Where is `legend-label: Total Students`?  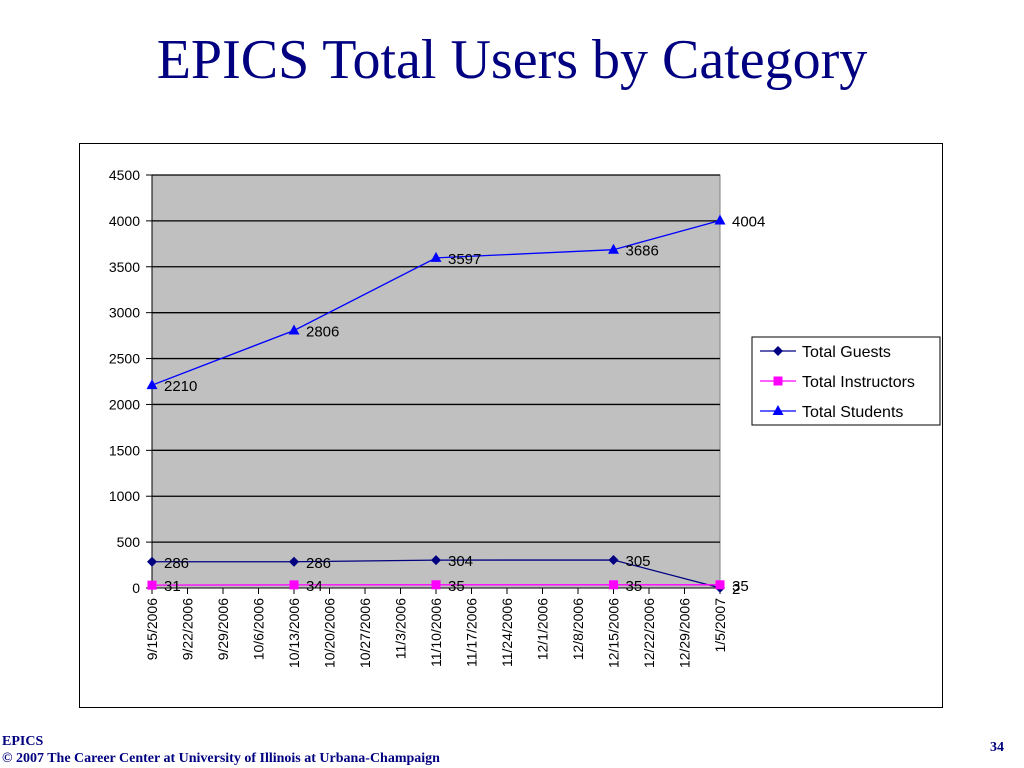
legend-label: Total Students is located at coordinates (852, 412).